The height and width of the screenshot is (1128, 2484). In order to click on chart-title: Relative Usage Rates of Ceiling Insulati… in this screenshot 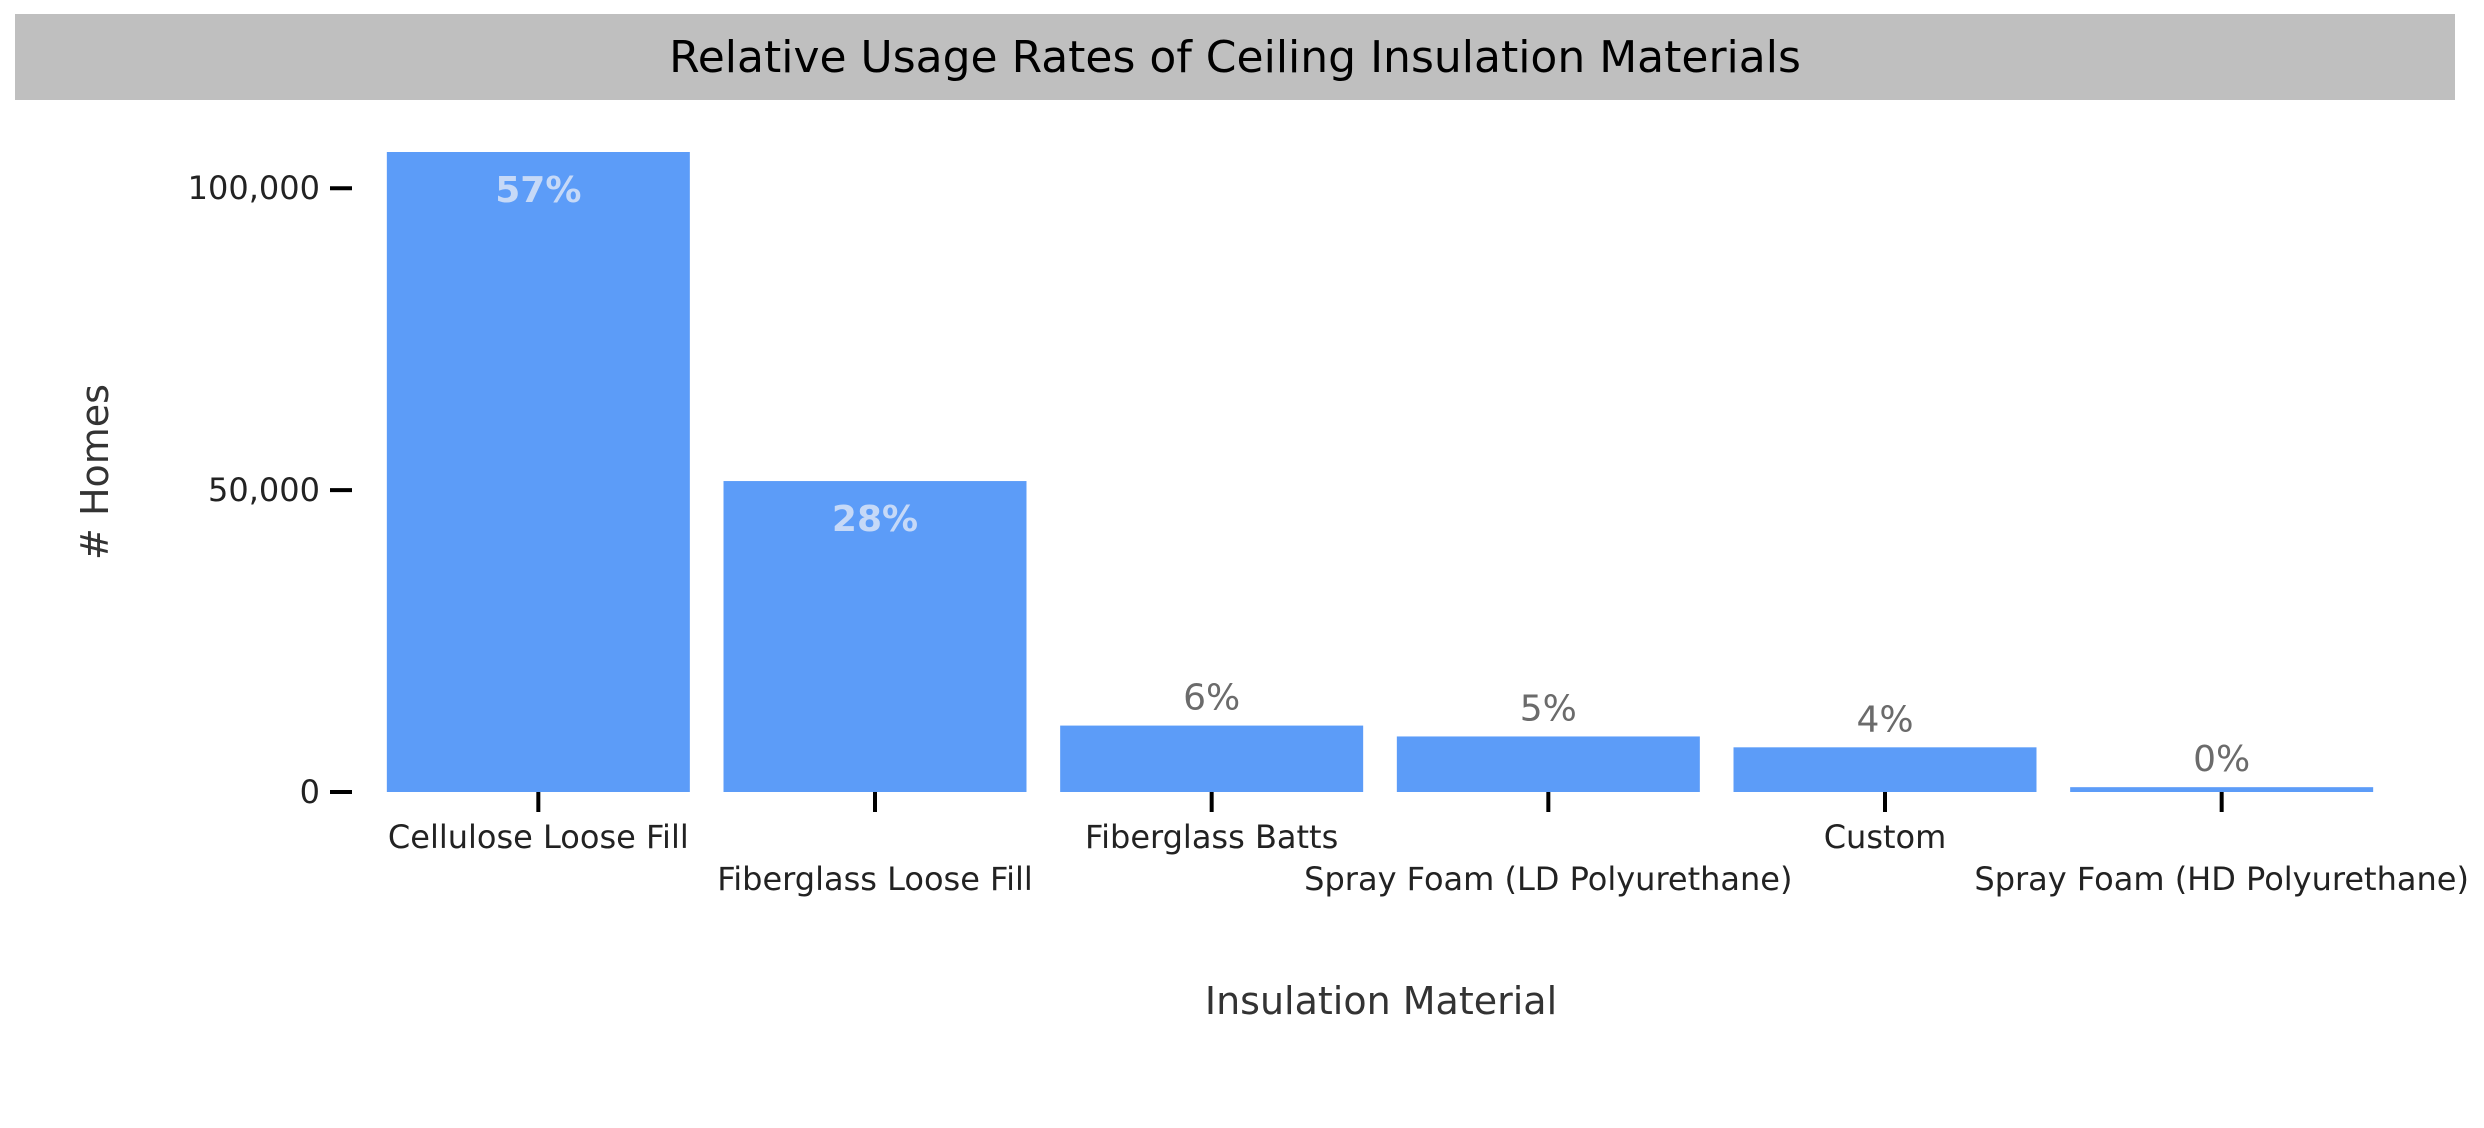, I will do `click(1235, 57)`.